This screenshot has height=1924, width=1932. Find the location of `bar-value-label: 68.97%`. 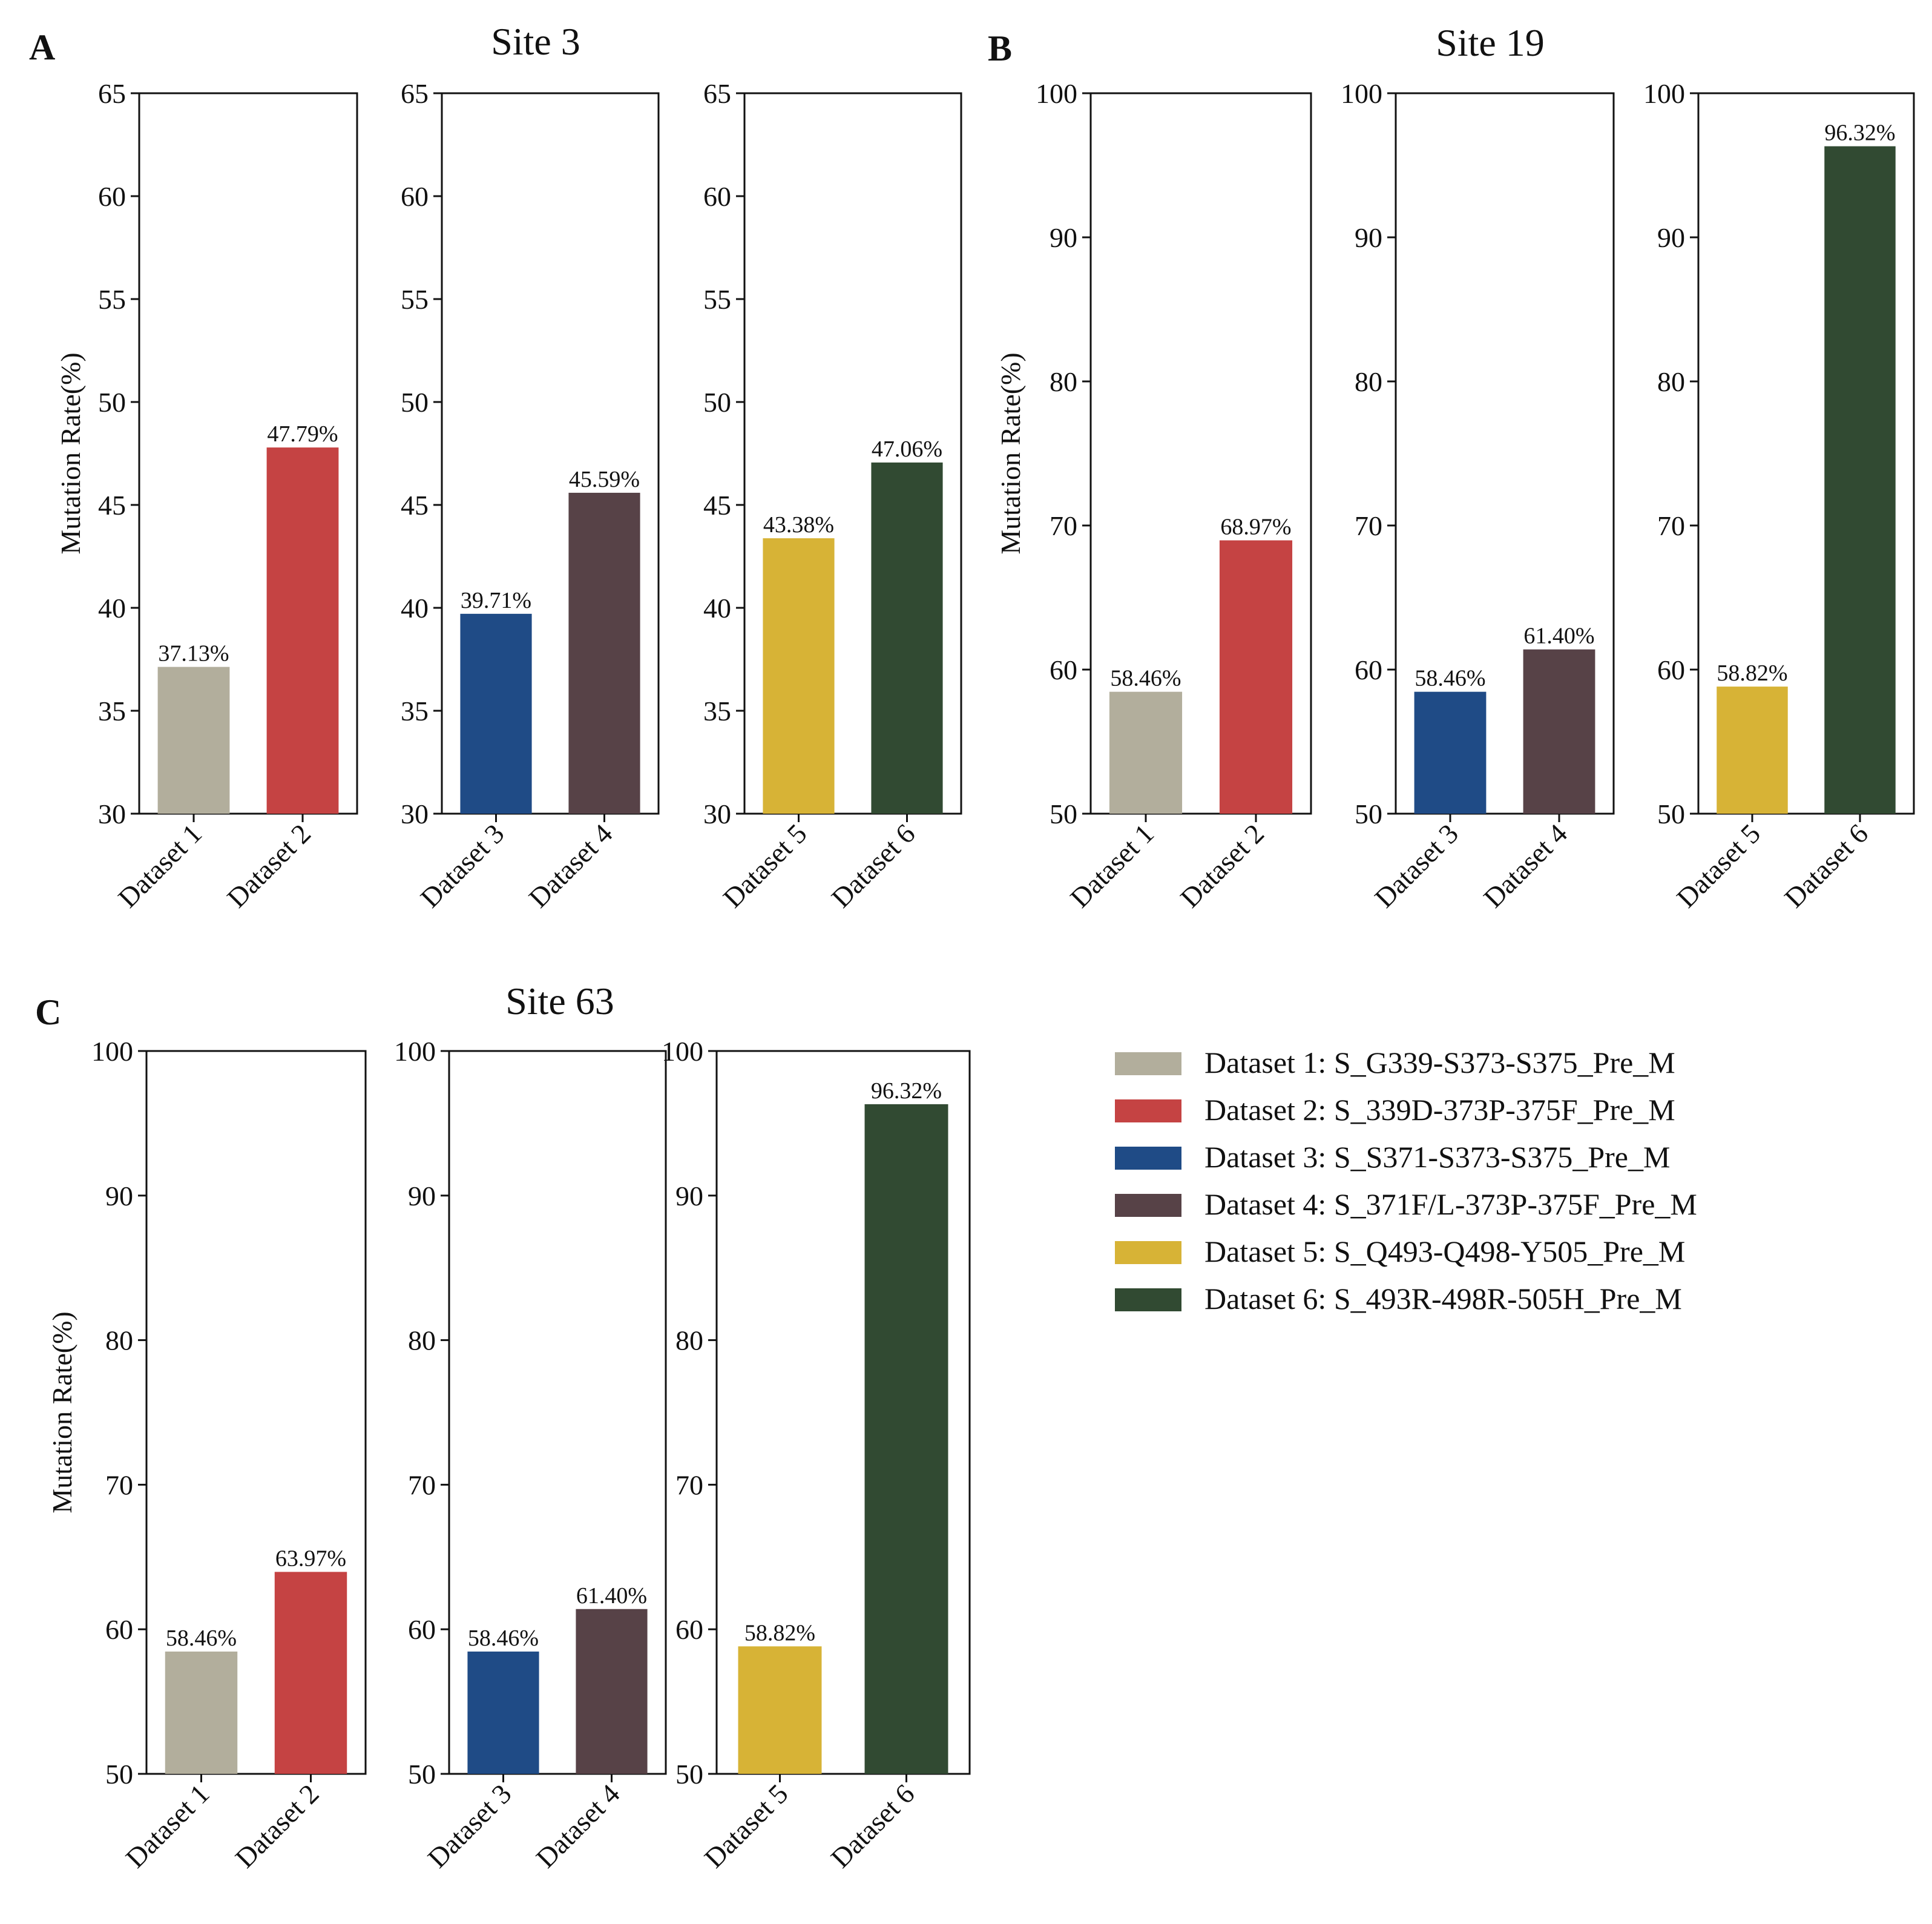

bar-value-label: 68.97% is located at coordinates (1255, 527).